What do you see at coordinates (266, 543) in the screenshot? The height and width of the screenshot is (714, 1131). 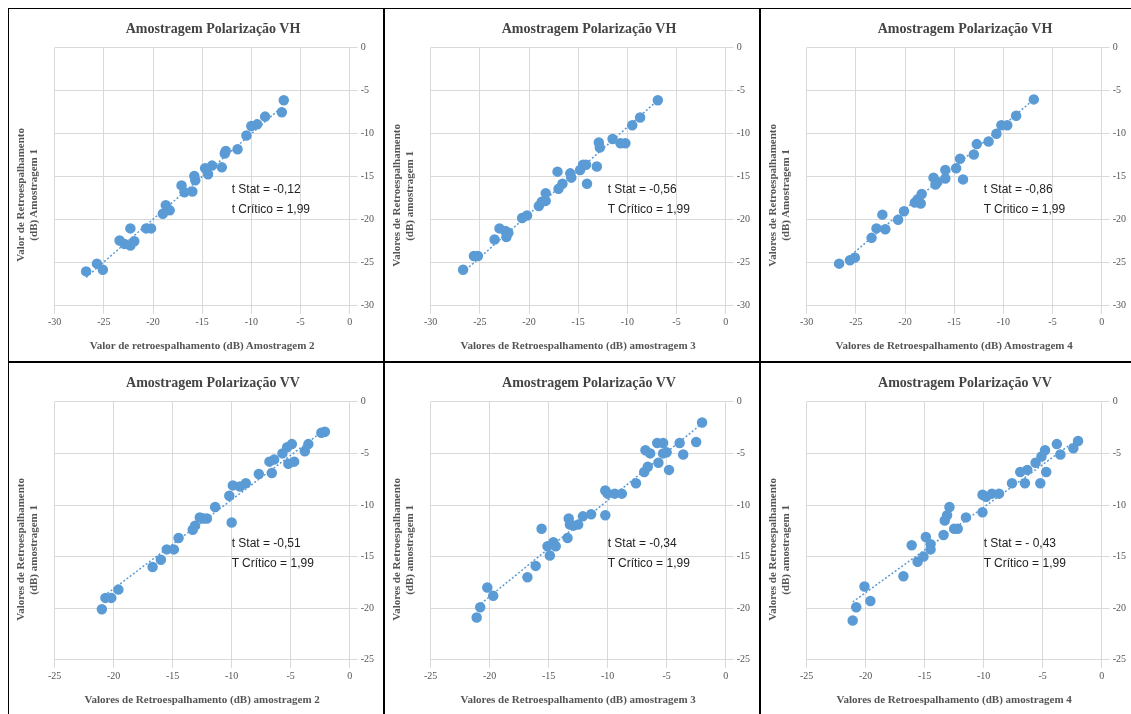 I see `annotation: t Stat = -0,51` at bounding box center [266, 543].